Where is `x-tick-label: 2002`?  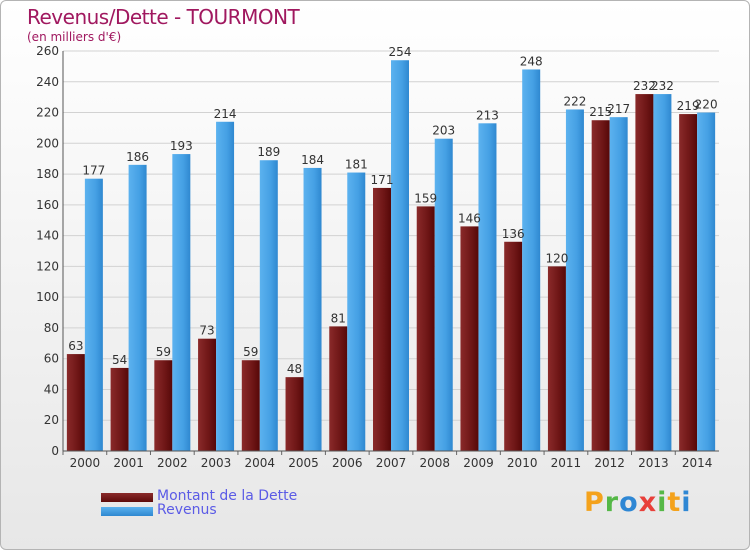 x-tick-label: 2002 is located at coordinates (172, 463).